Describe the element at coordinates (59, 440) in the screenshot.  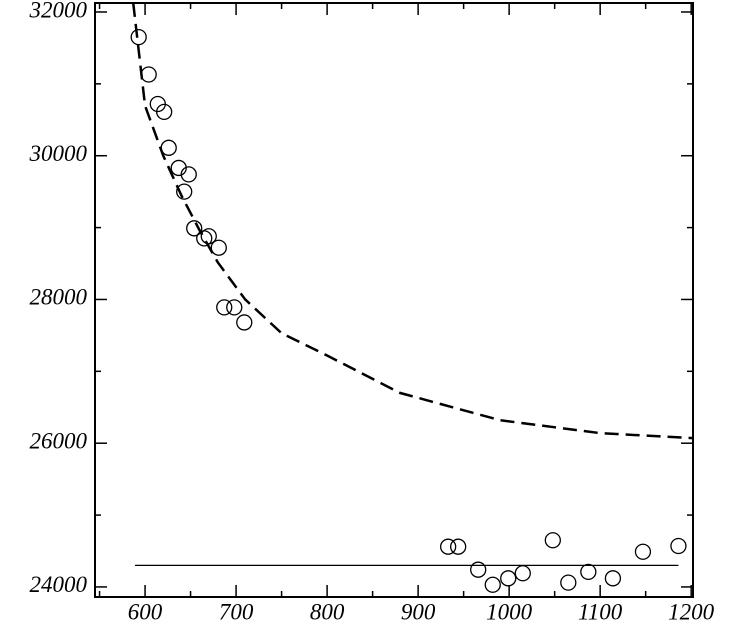
I see `y-tick-label: 26000` at that location.